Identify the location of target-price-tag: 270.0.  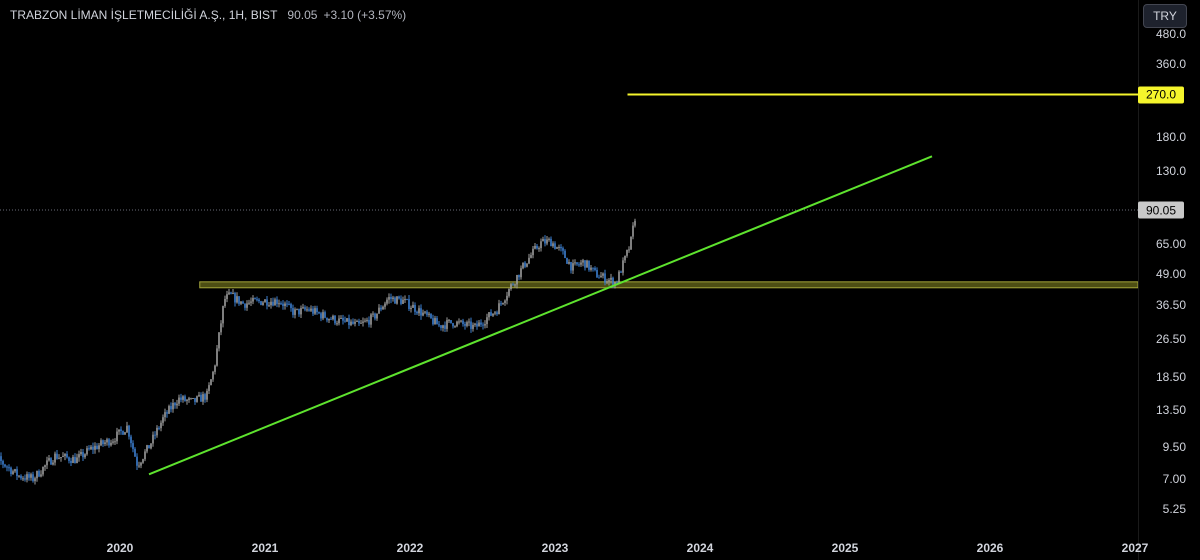
(1161, 95).